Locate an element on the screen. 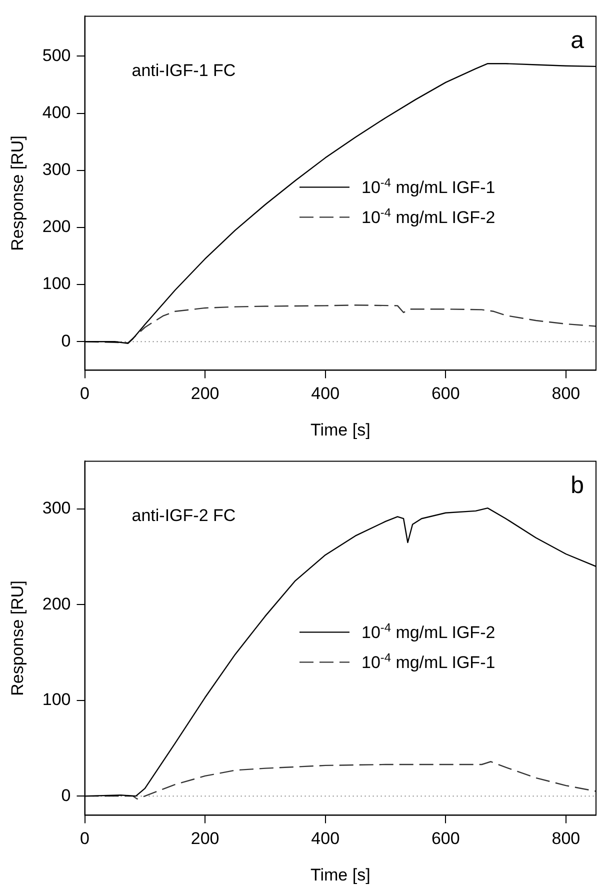  annotation: anti-IGF-1 FC is located at coordinates (184, 70).